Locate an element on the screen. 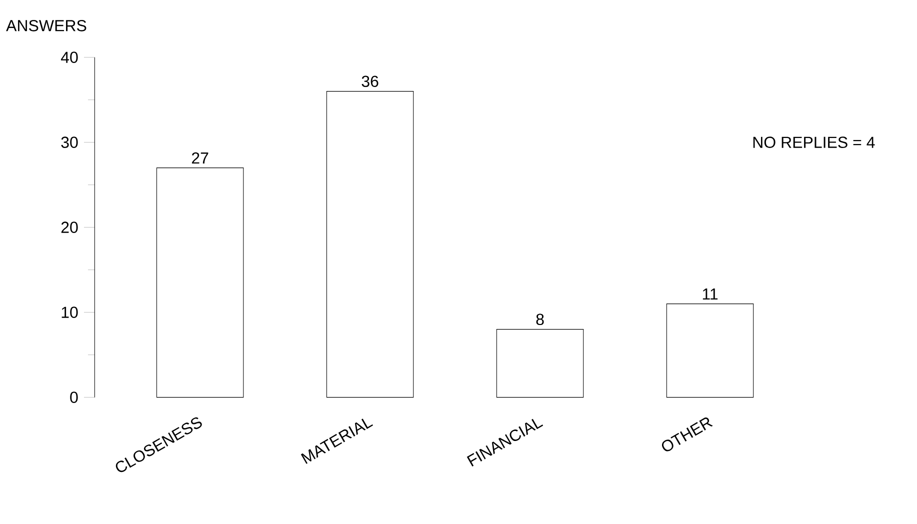 Image resolution: width=917 pixels, height=524 pixels. data-label: 11 is located at coordinates (710, 294).